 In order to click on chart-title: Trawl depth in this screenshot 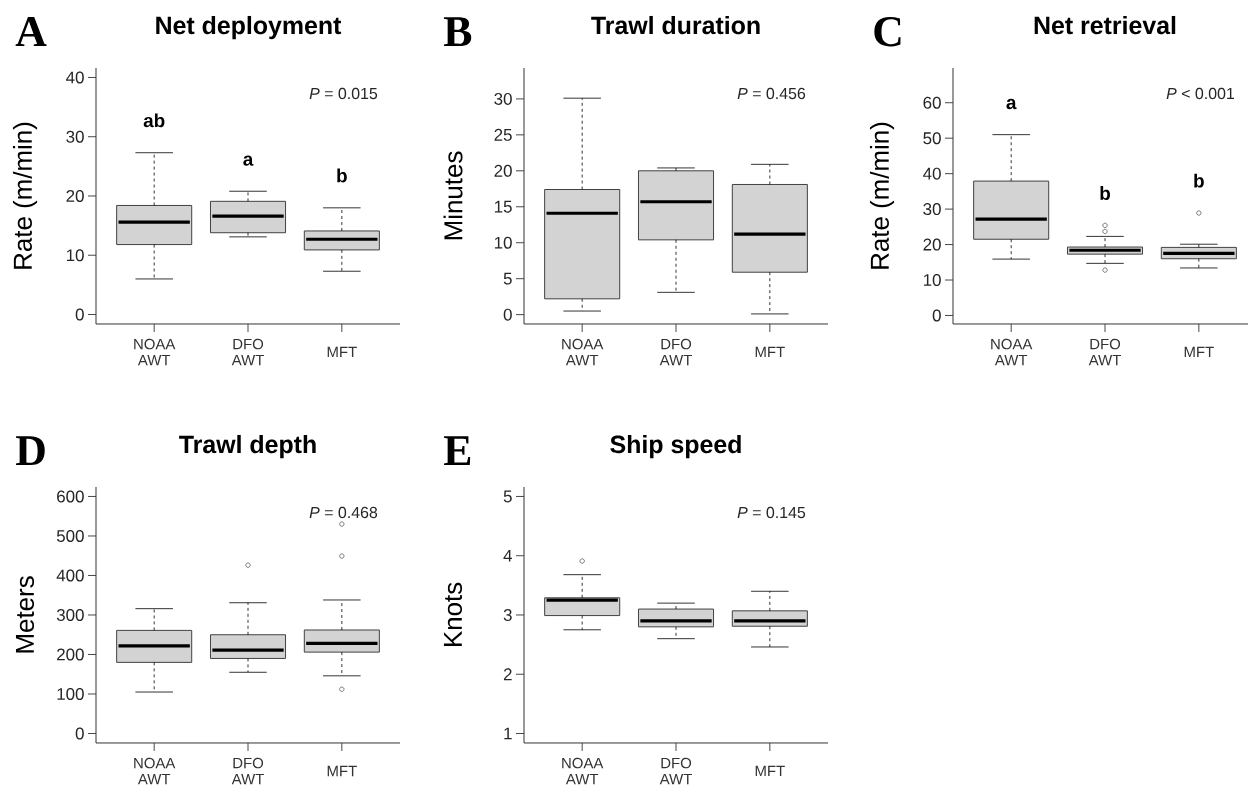, I will do `click(247, 446)`.